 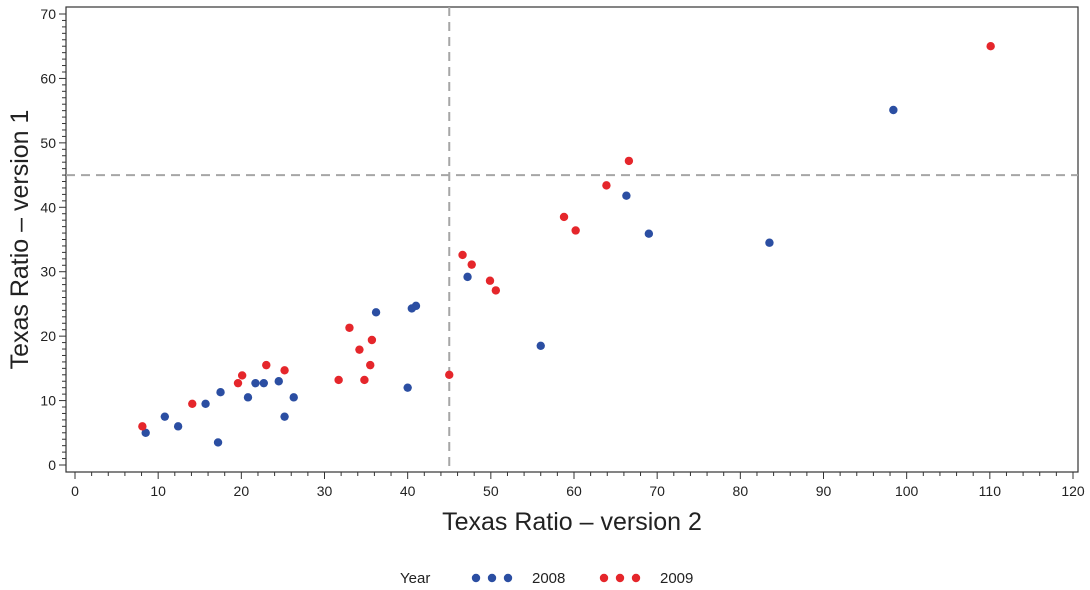 I want to click on legend-entry-2009: 2009, so click(x=646, y=578).